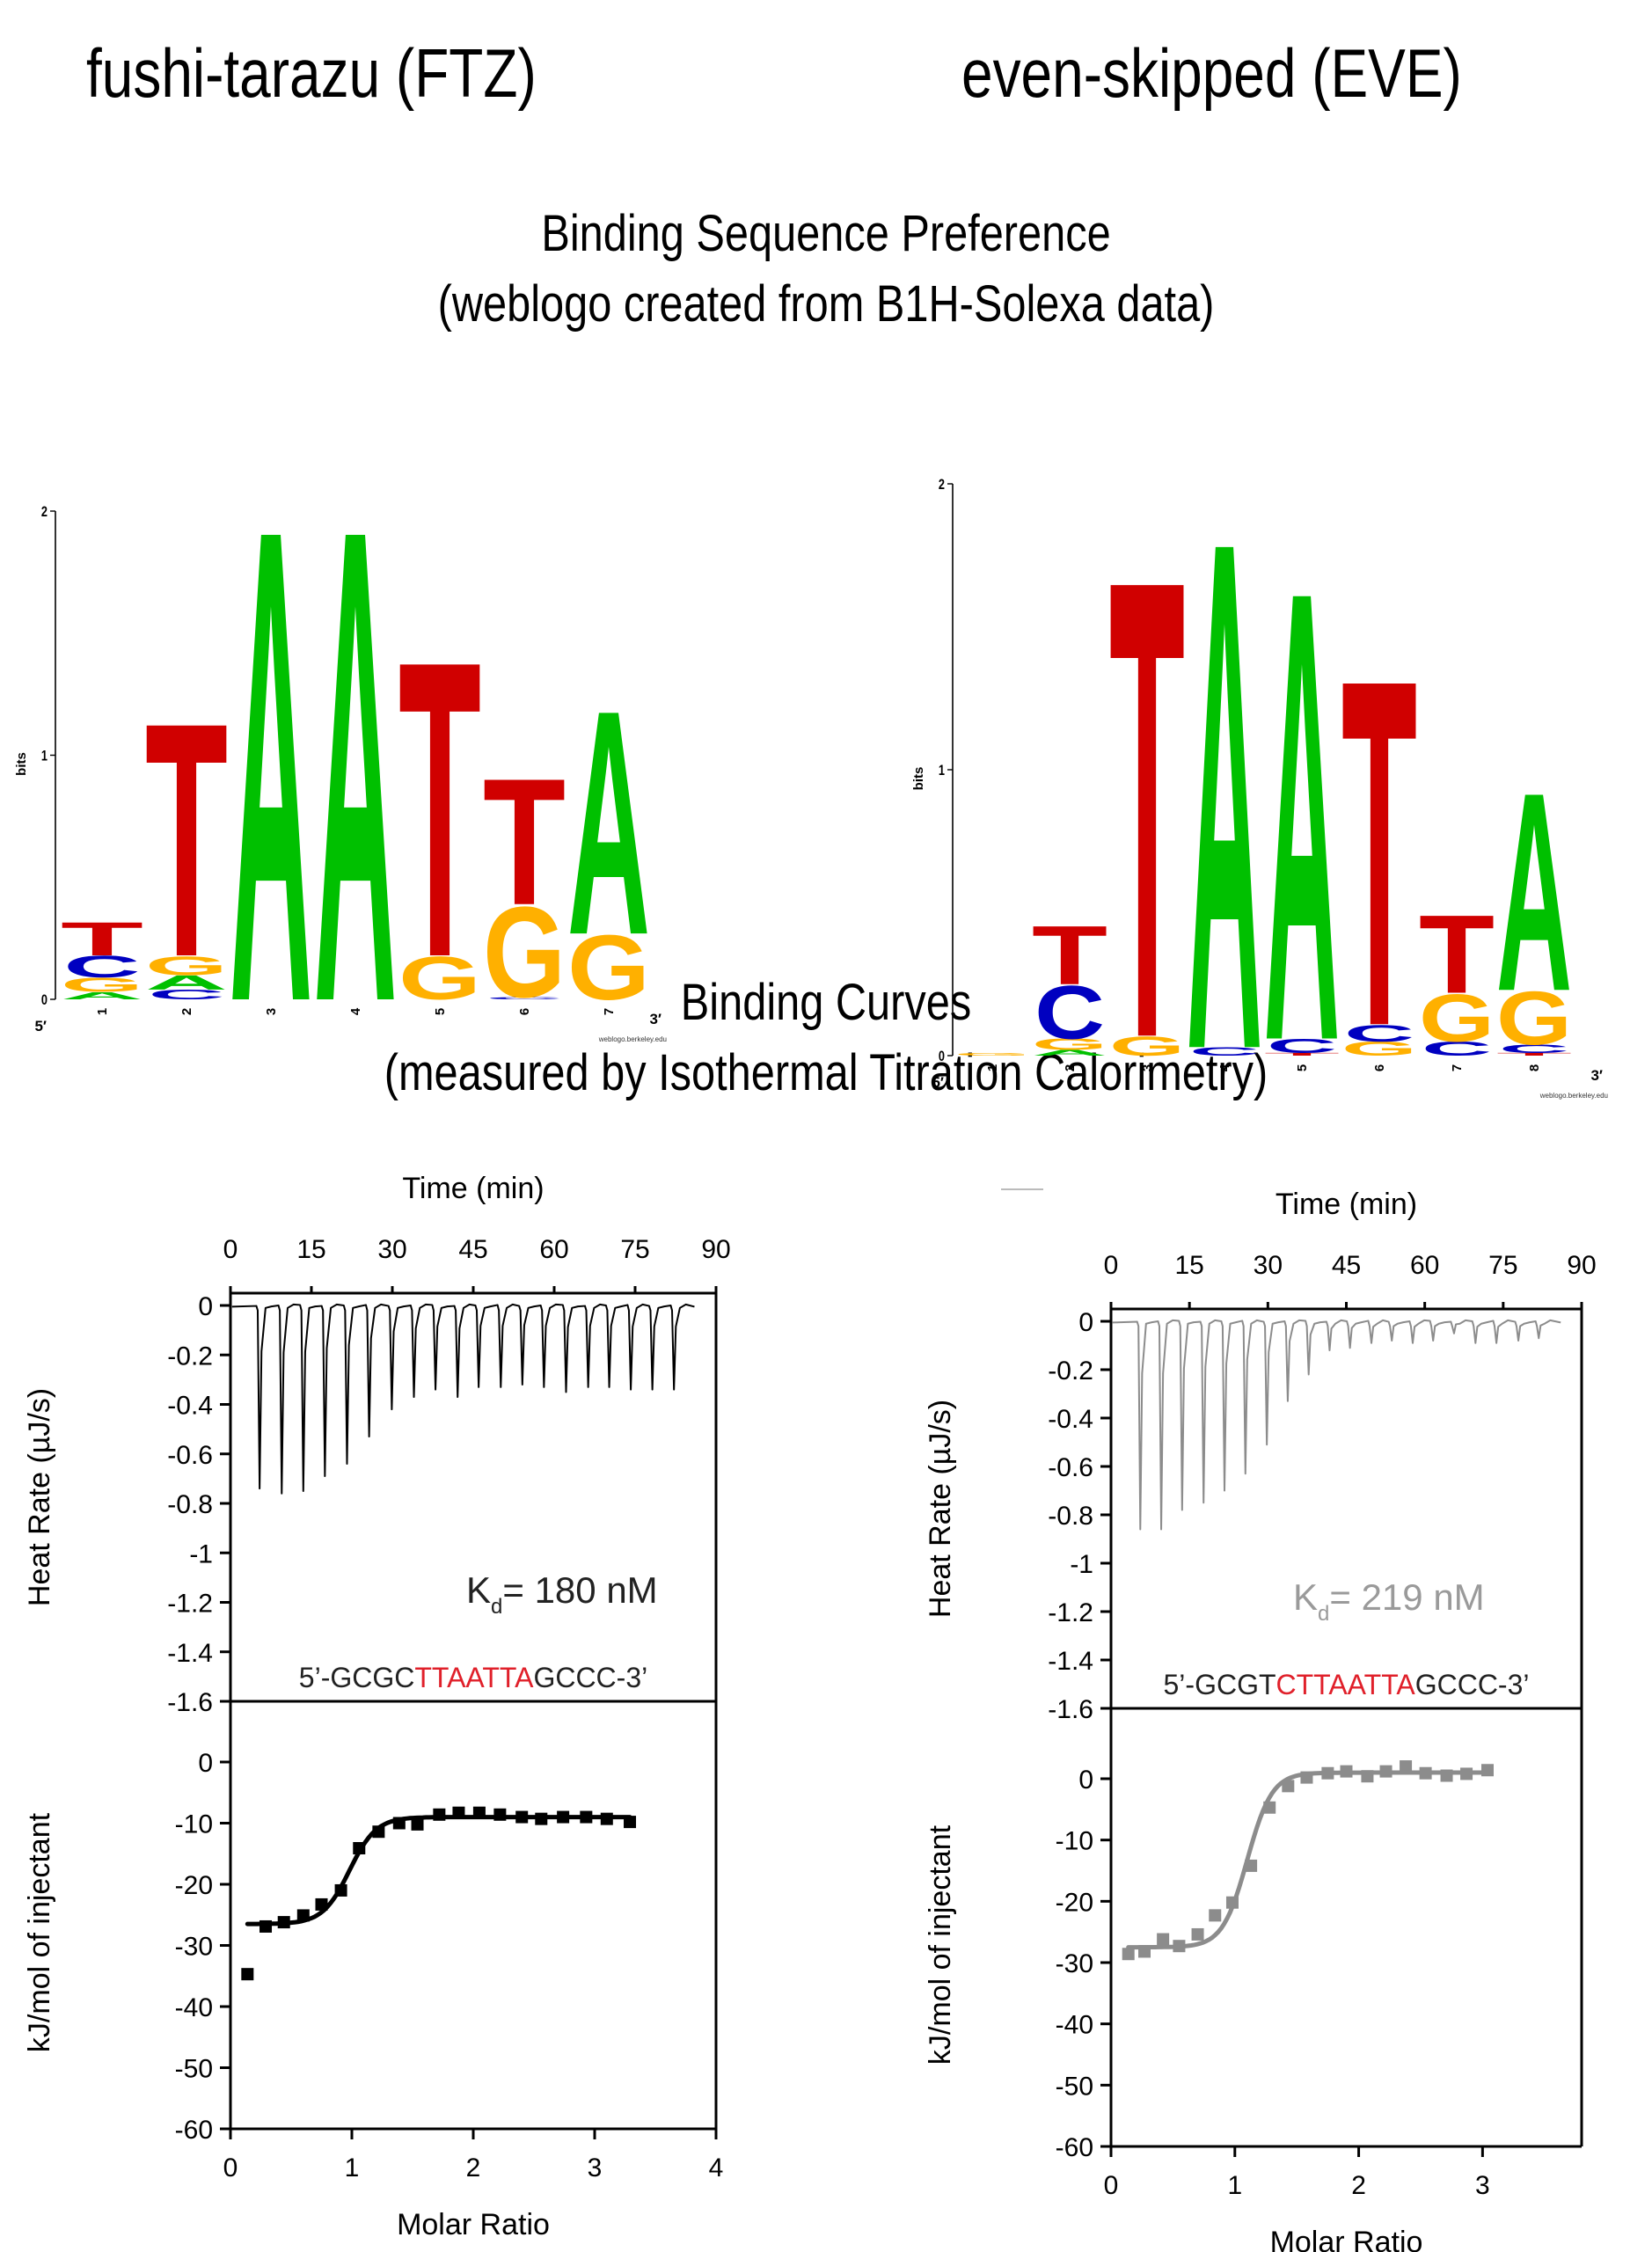 The width and height of the screenshot is (1652, 2252). Describe the element at coordinates (1406, 1597) in the screenshot. I see `kd-value: = 219 nM` at that location.